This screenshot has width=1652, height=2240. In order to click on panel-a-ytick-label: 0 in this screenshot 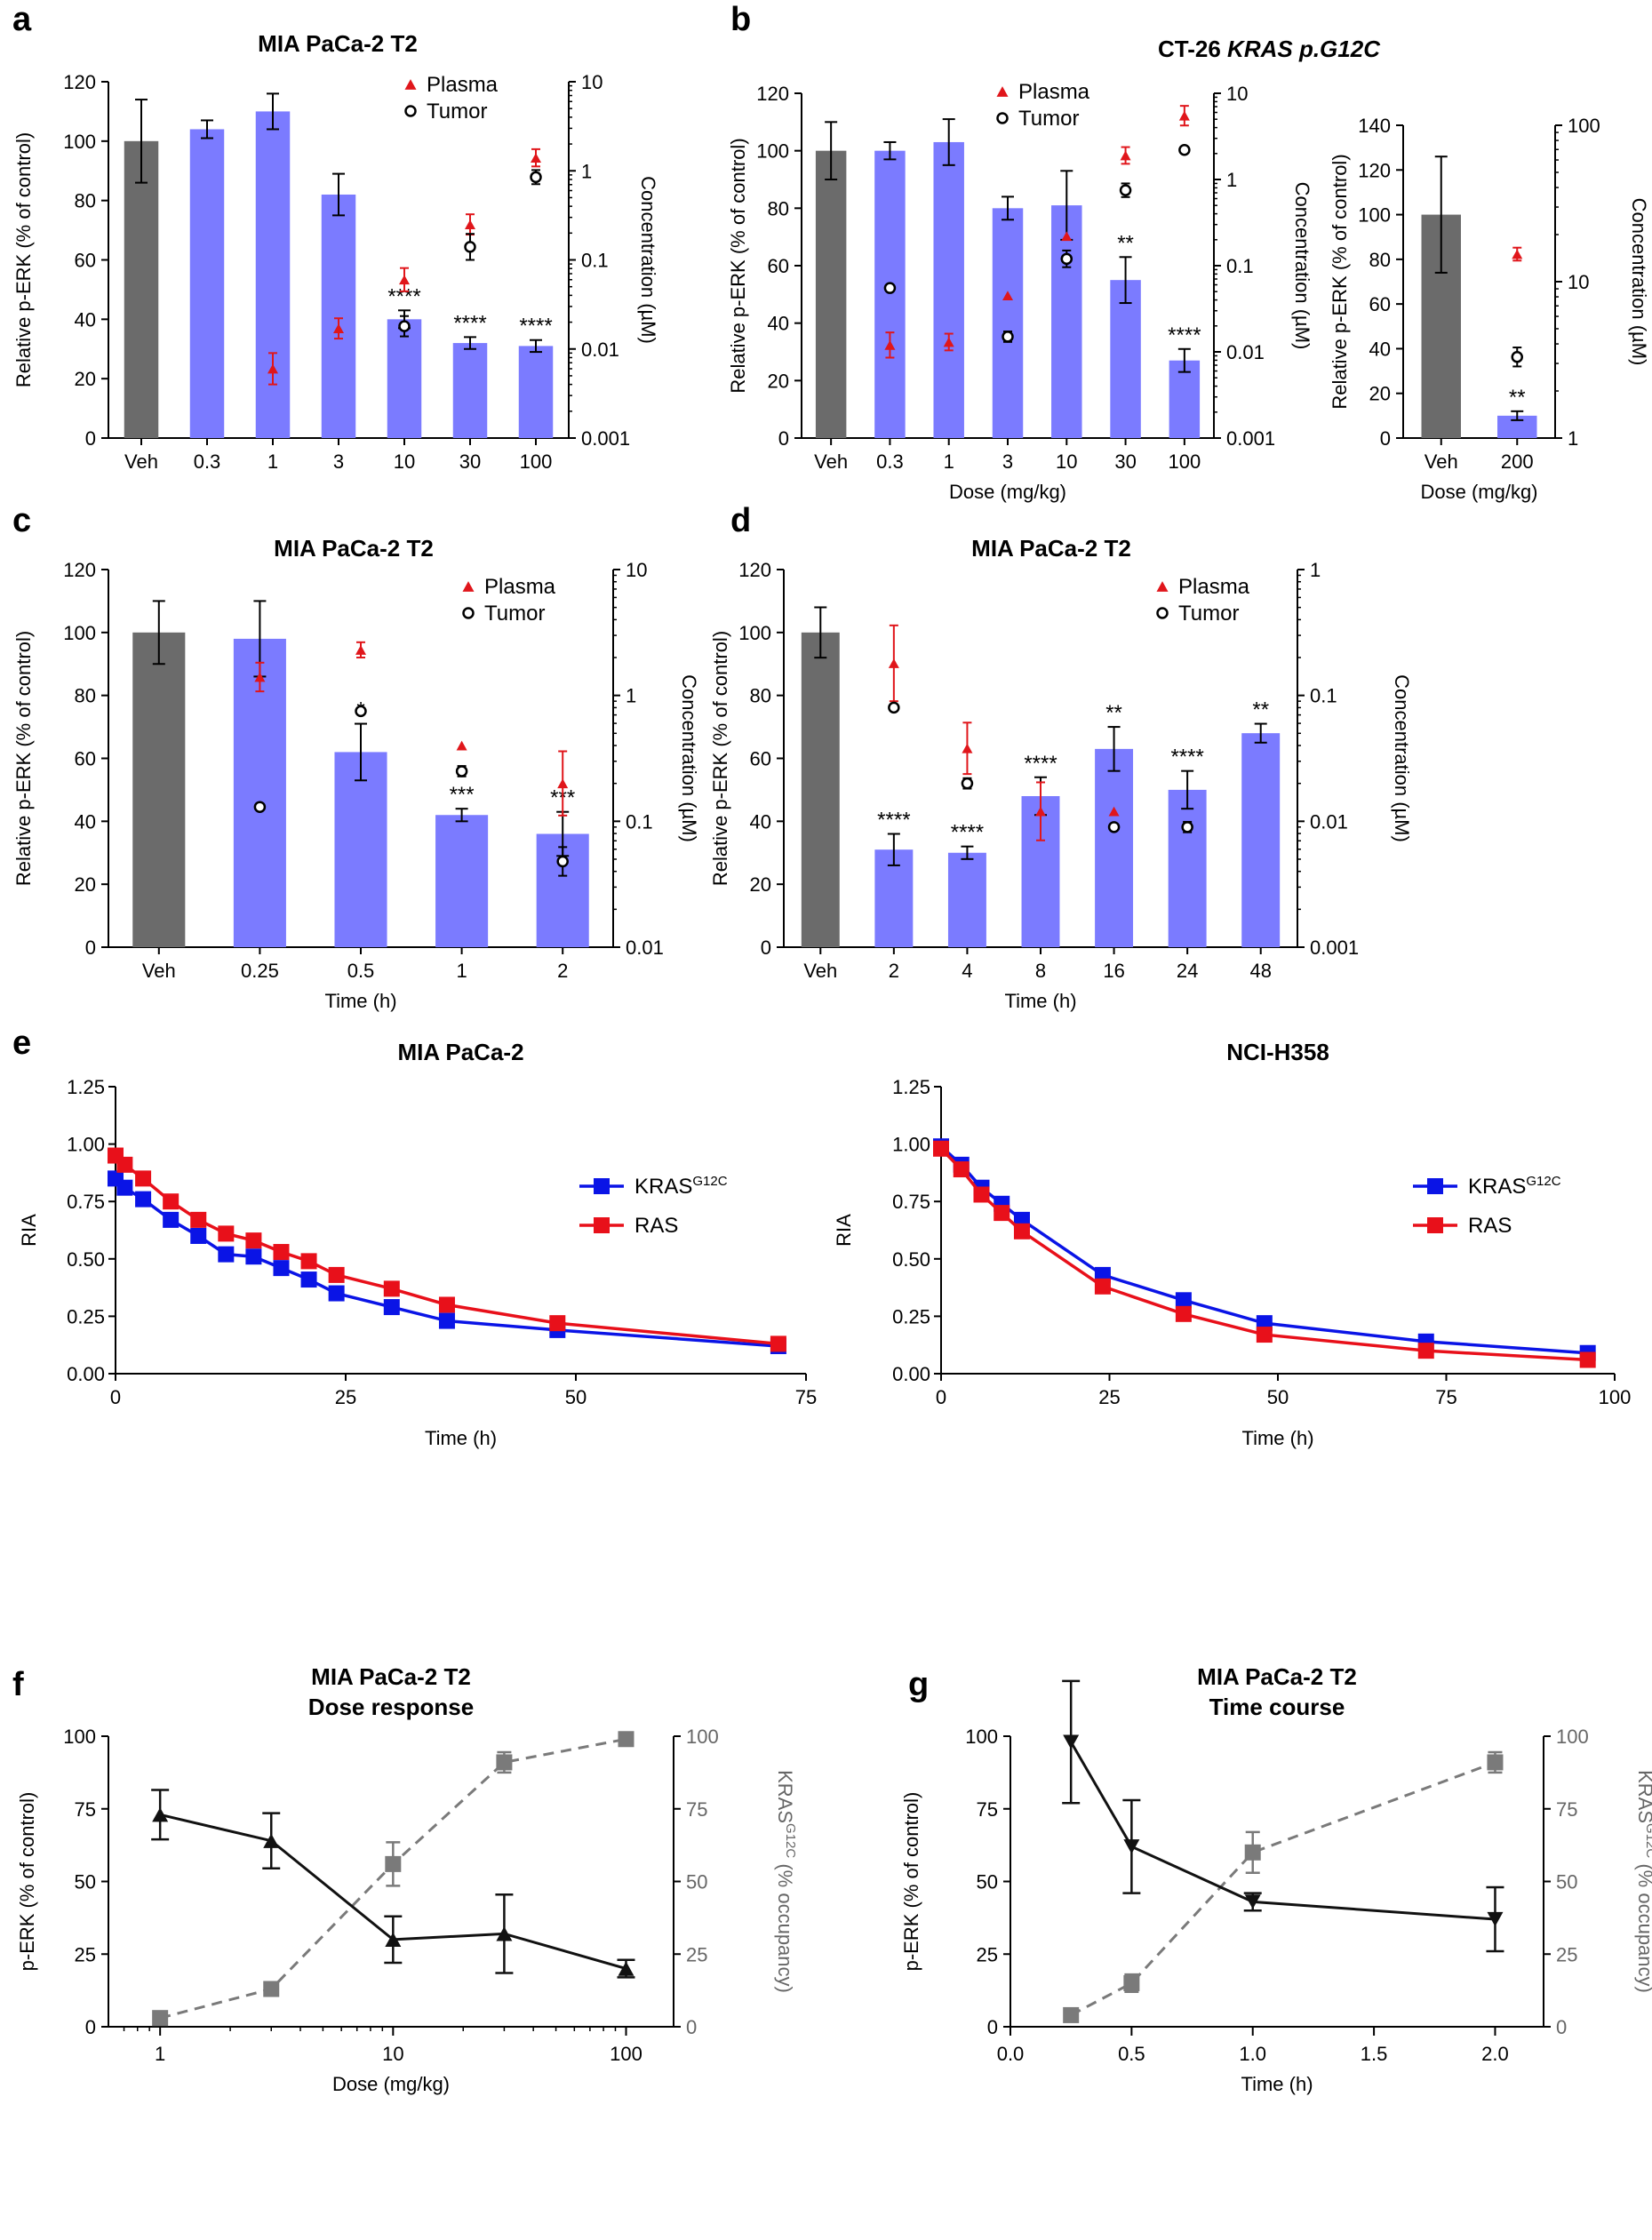, I will do `click(90, 438)`.